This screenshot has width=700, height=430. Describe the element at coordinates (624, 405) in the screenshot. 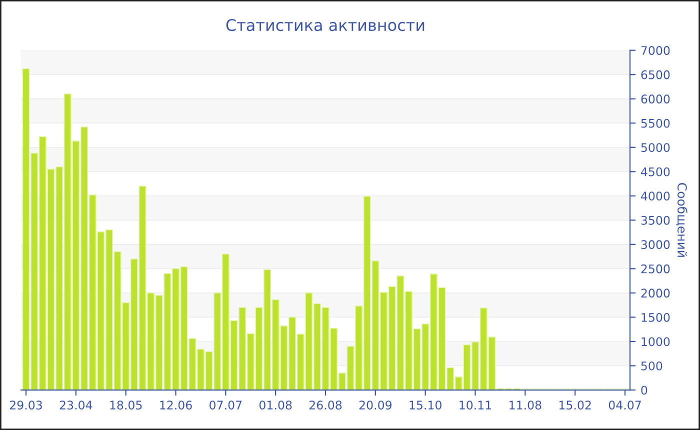

I see `x-tick-label: 04.07` at that location.